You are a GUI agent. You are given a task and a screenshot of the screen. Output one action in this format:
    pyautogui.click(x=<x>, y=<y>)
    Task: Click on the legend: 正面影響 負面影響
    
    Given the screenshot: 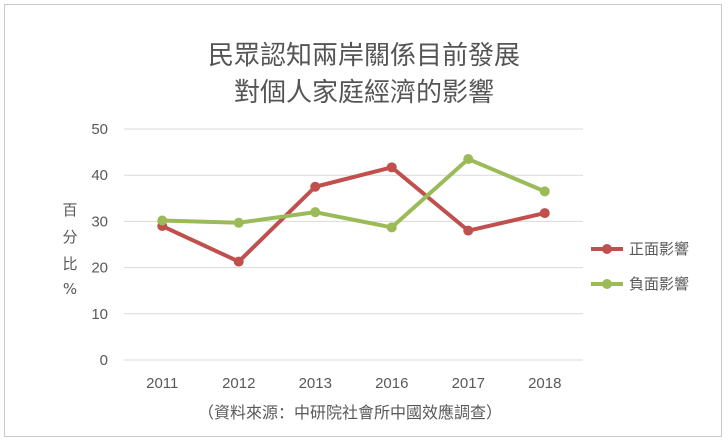 What is the action you would take?
    pyautogui.click(x=640, y=266)
    